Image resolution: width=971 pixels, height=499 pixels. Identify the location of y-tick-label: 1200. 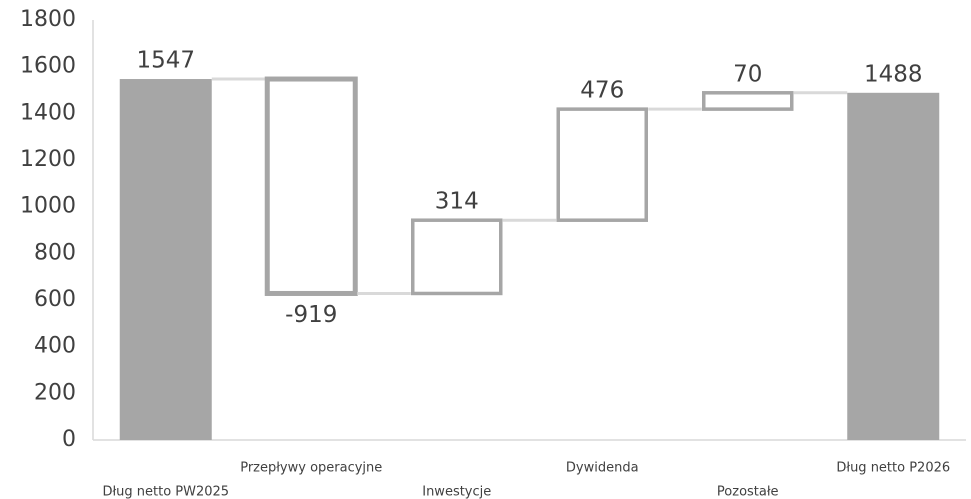
(48, 159).